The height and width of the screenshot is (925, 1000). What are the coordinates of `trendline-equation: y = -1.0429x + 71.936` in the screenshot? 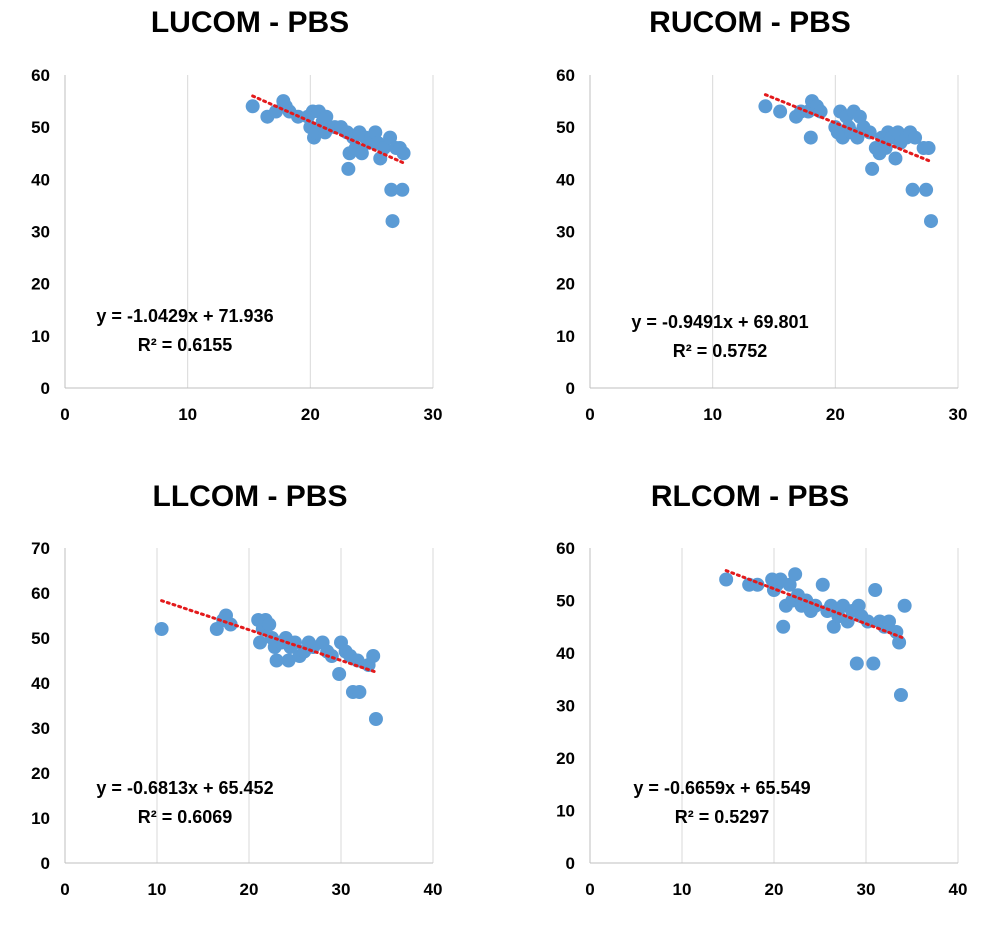 It's located at (184, 316).